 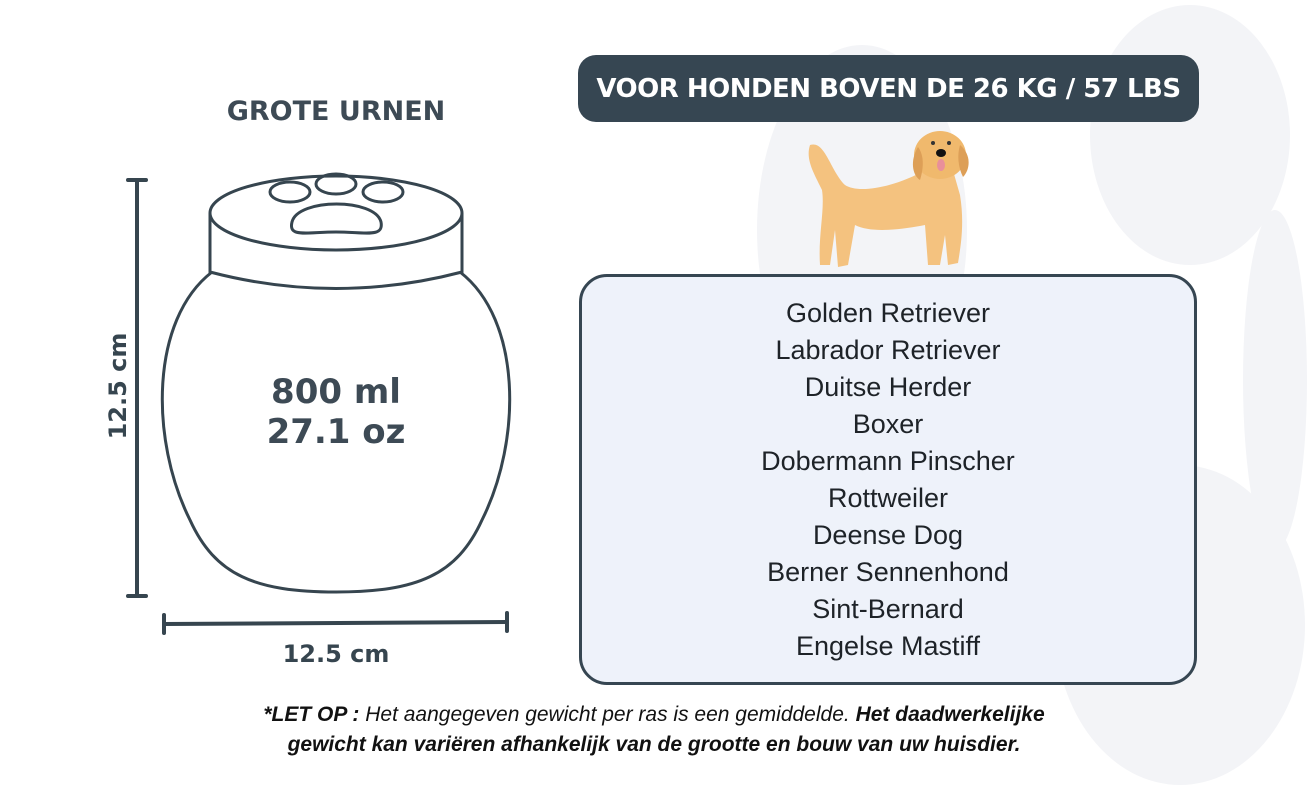 What do you see at coordinates (888, 534) in the screenshot?
I see `breed-item: Deense Dog` at bounding box center [888, 534].